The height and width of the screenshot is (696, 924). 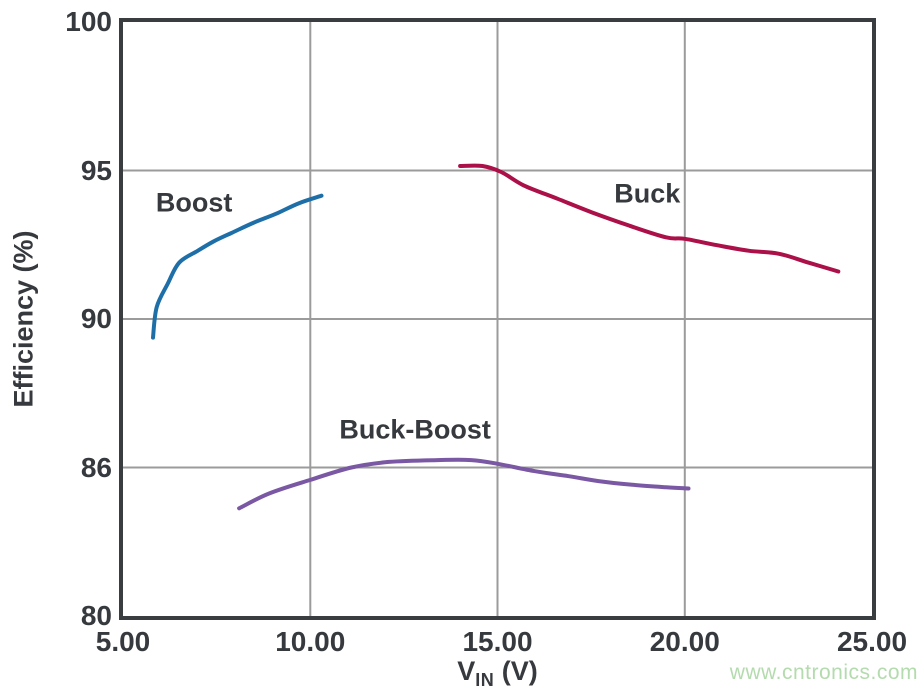 I want to click on series-label-buck: Buck, so click(x=647, y=193).